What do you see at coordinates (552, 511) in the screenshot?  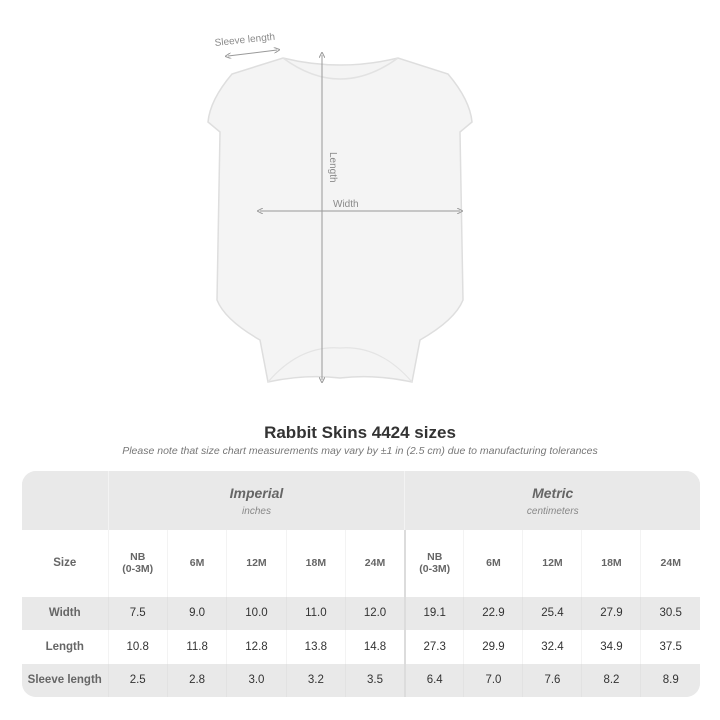 I see `metric-unit: centimeters` at bounding box center [552, 511].